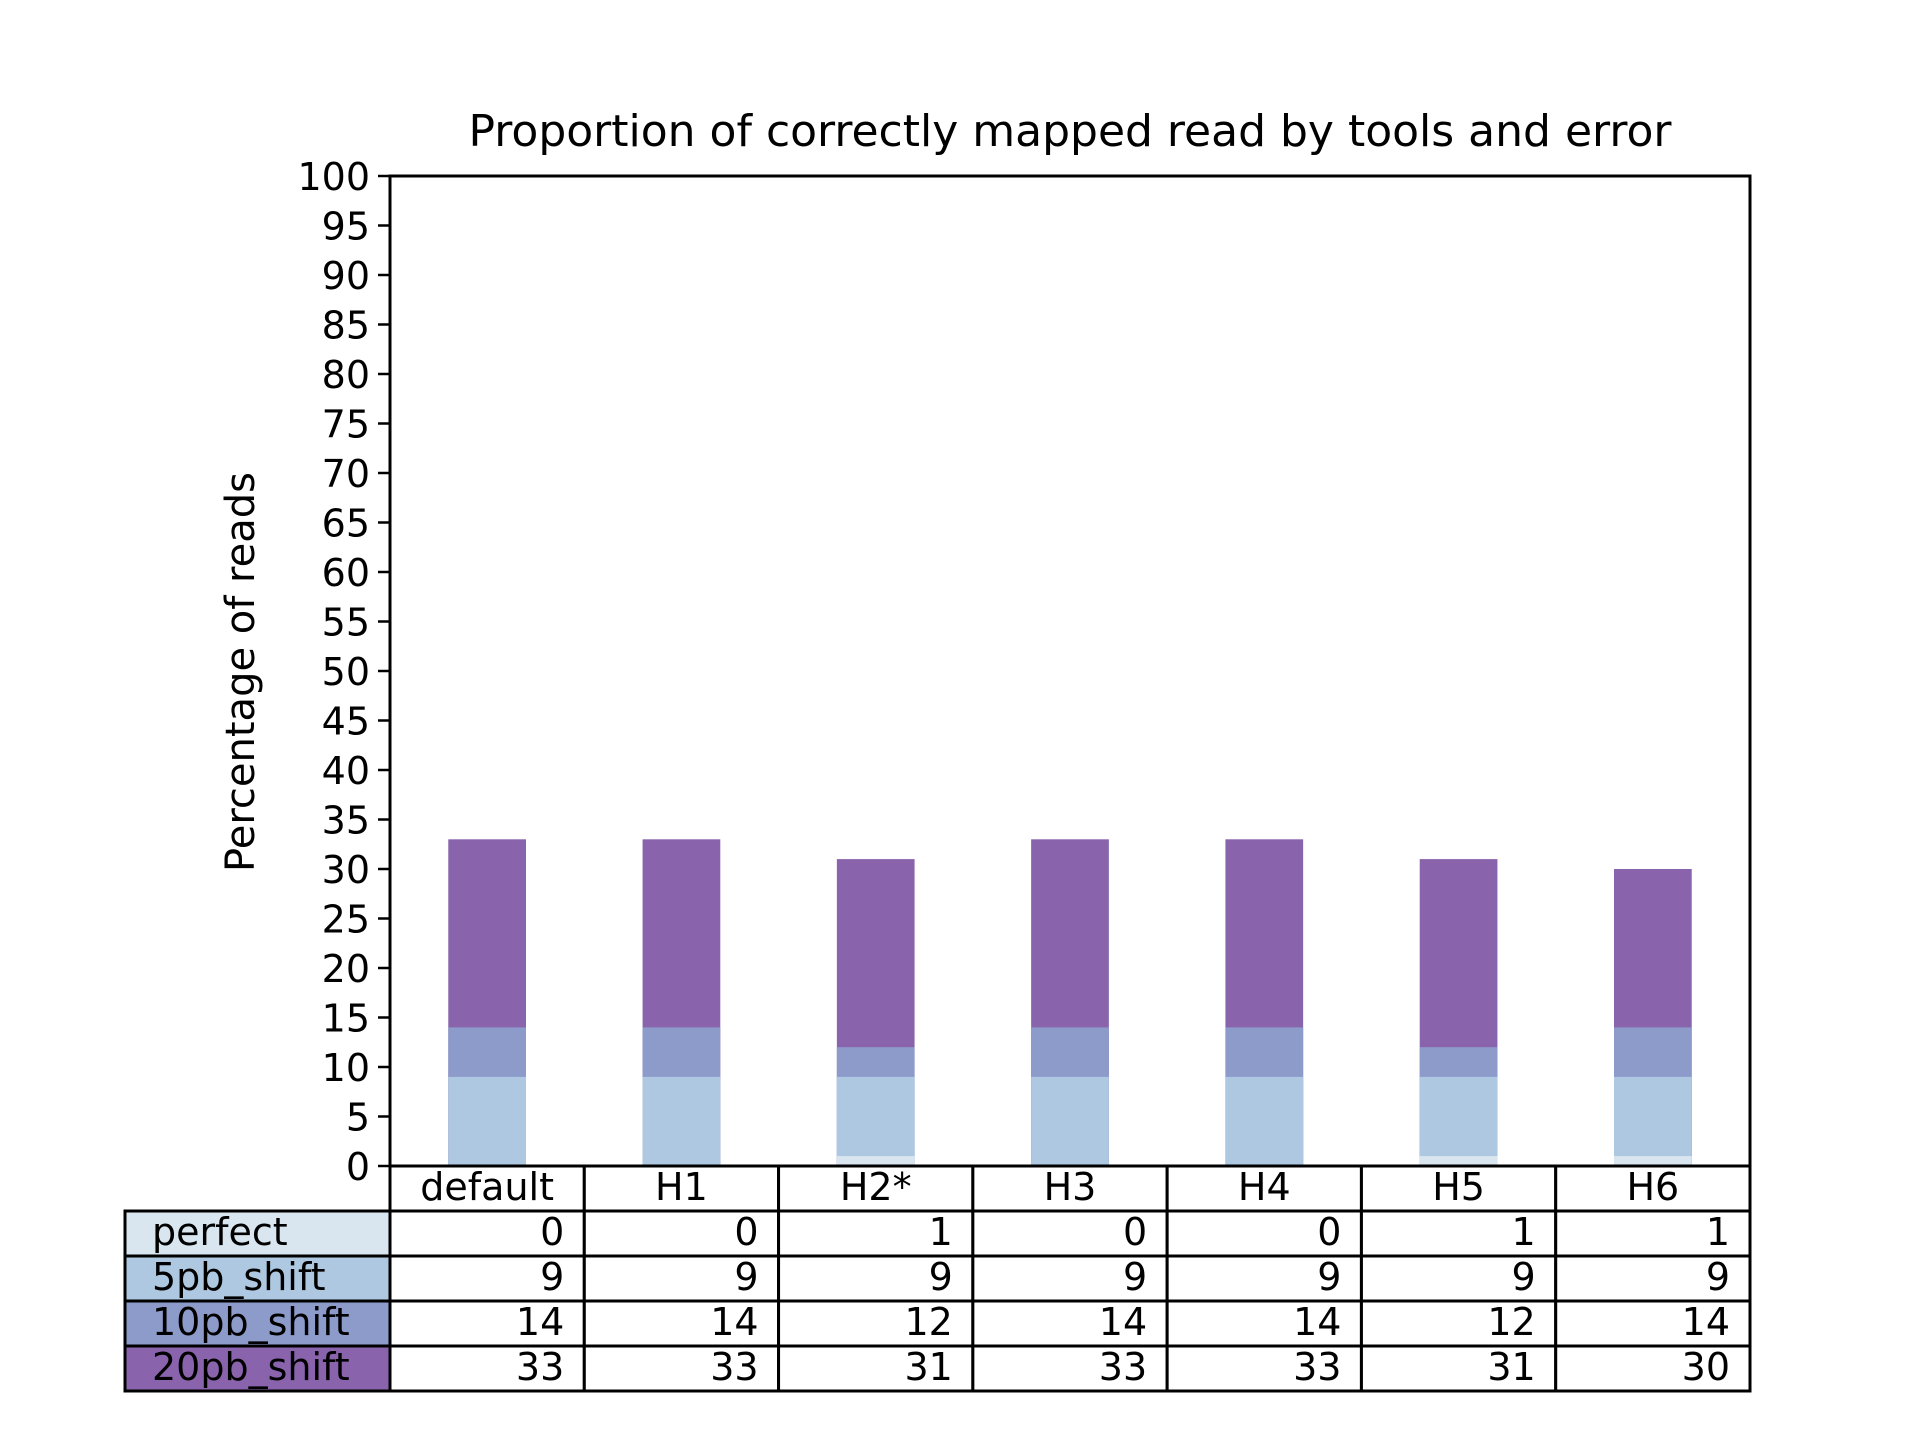 The image size is (1920, 1445). What do you see at coordinates (1458, 1187) in the screenshot?
I see `table-column-header: H5` at bounding box center [1458, 1187].